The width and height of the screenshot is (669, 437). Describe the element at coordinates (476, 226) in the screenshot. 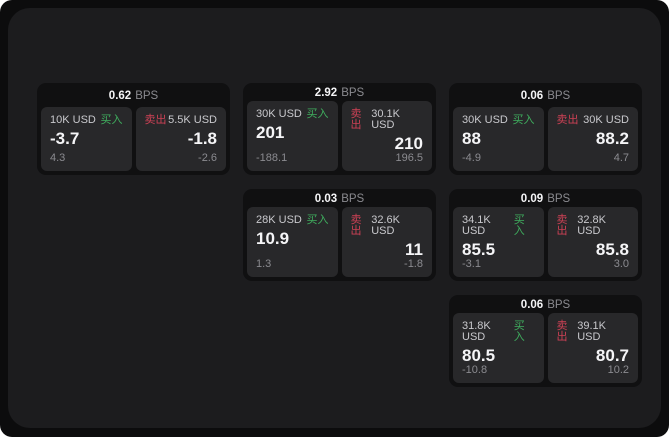

I see `buy-size-label: 34.1K USD` at that location.